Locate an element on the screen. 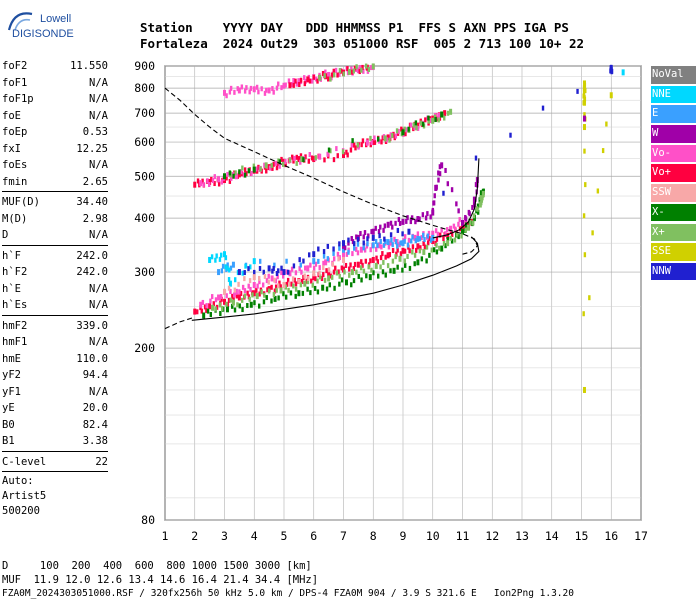 Image resolution: width=700 pixels, height=601 pixels. param-value: 11.550 is located at coordinates (89, 66).